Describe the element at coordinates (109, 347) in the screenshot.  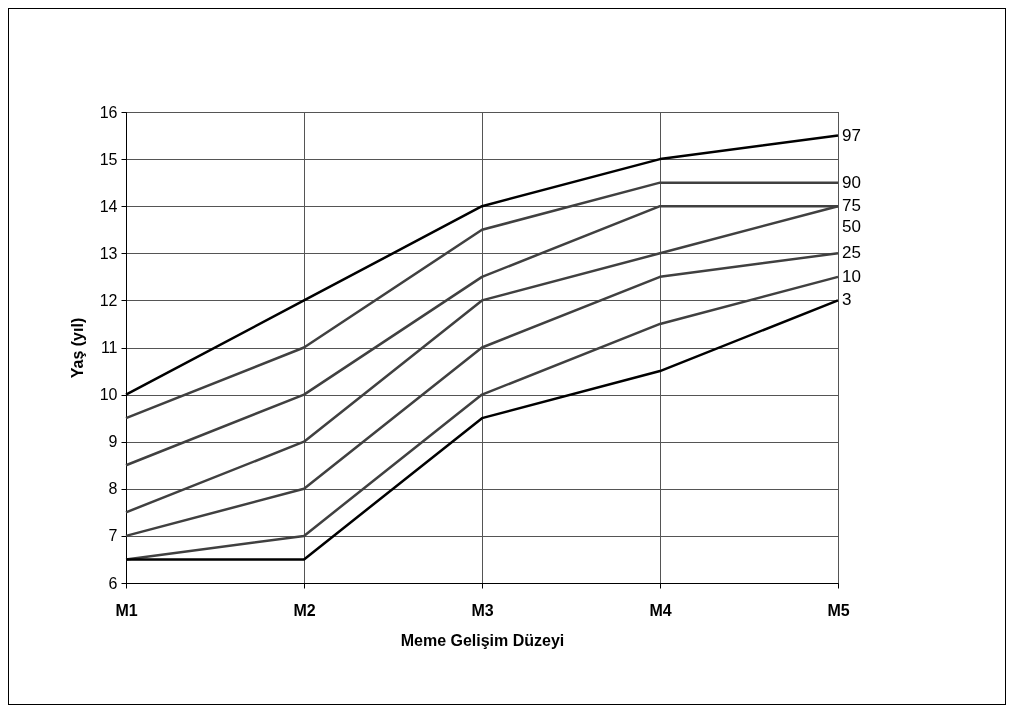
I see `y-tick-label: 11` at that location.